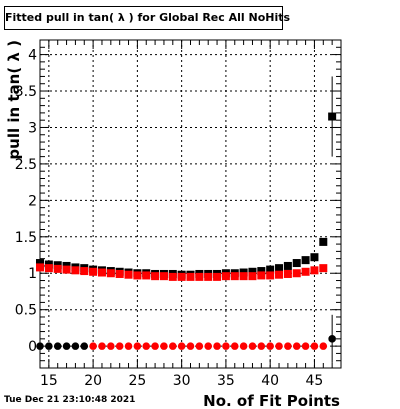 This screenshot has width=400, height=409. What do you see at coordinates (14, 100) in the screenshot?
I see `y-axis-label: pull in tan( λ )` at bounding box center [14, 100].